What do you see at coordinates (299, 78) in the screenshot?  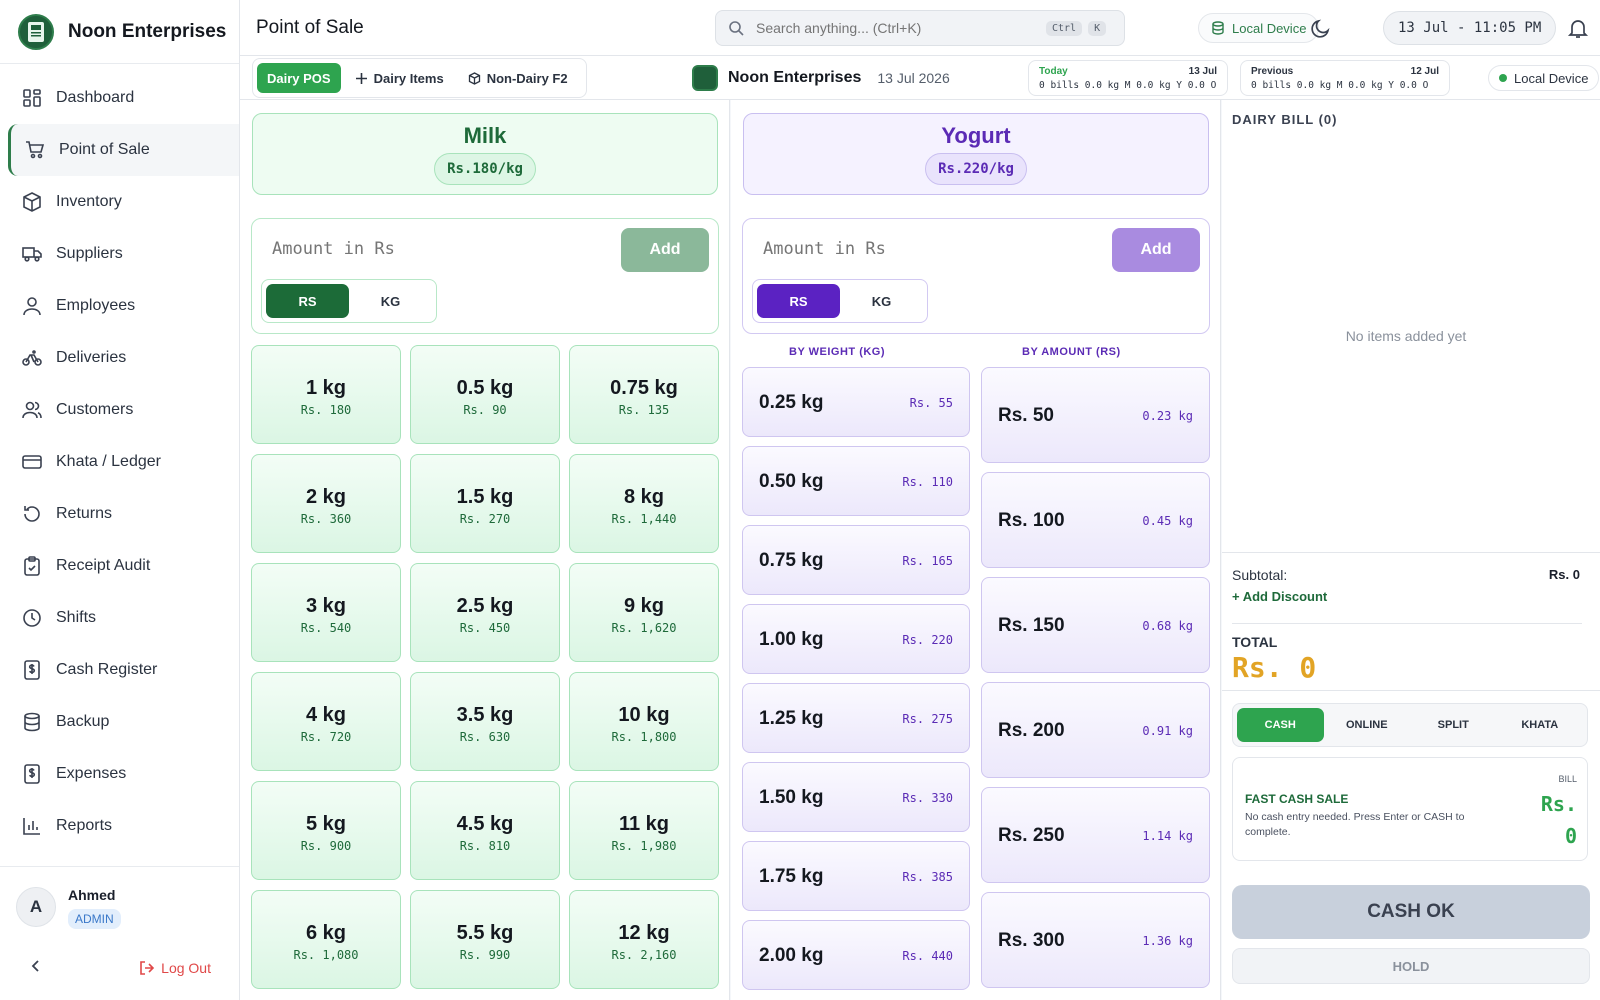 I see `tab-dairy-pos: Dairy POS` at bounding box center [299, 78].